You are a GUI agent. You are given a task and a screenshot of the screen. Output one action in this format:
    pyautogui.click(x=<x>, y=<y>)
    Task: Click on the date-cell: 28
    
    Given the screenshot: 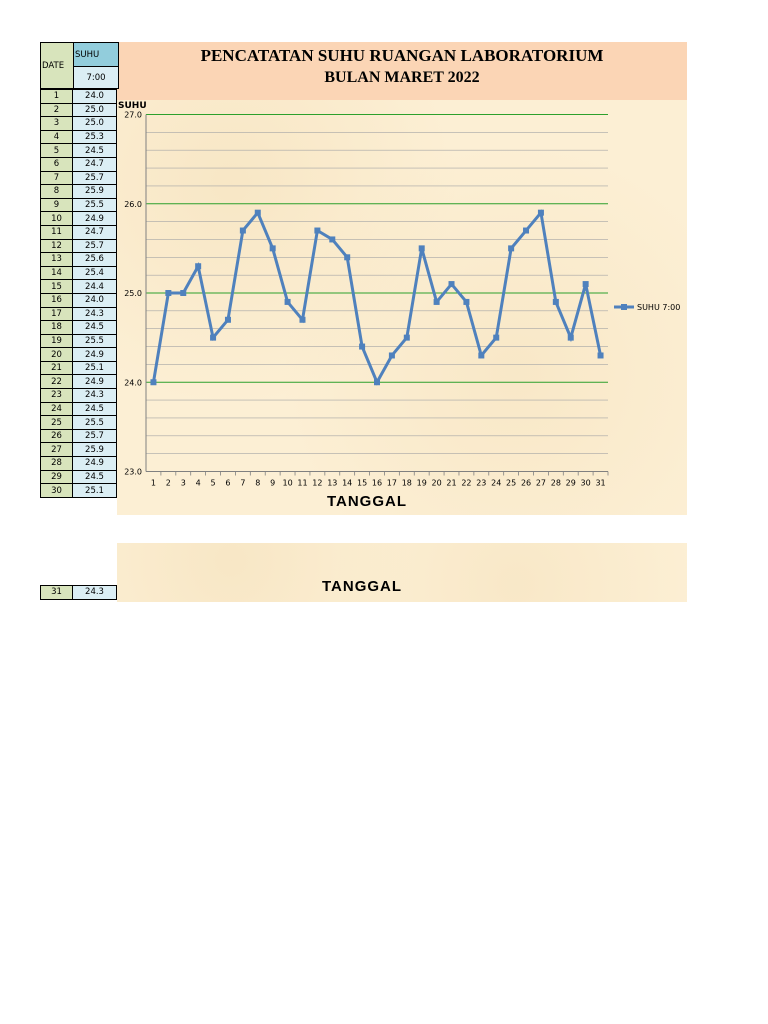 What is the action you would take?
    pyautogui.click(x=56, y=463)
    